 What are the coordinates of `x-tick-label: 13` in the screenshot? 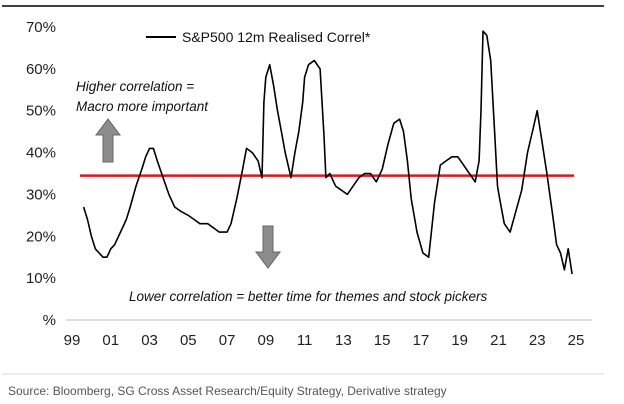 It's located at (343, 340).